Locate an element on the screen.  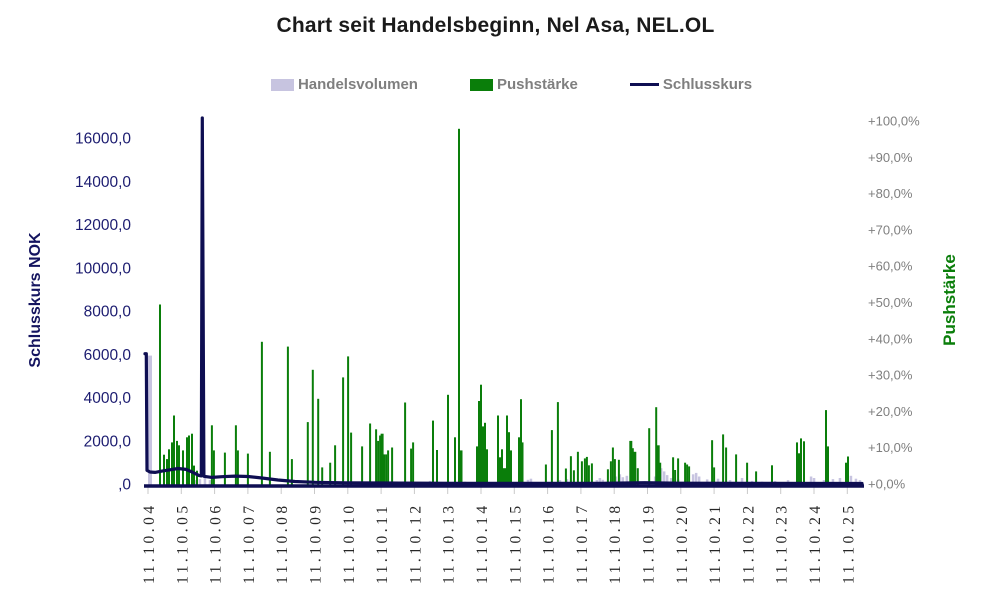
legend-label-schlusskurs: Schlusskurs is located at coordinates (707, 84).